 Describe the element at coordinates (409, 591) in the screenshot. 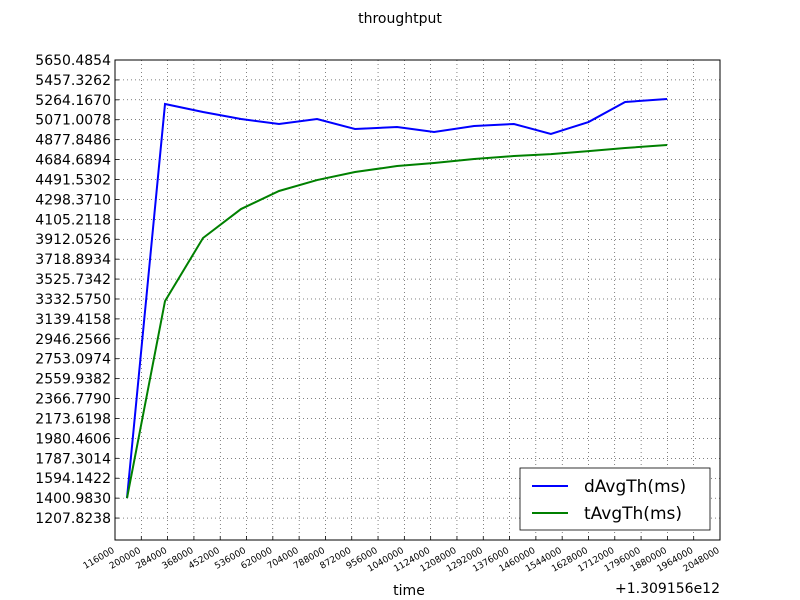

I see `x-axis-label: time` at that location.